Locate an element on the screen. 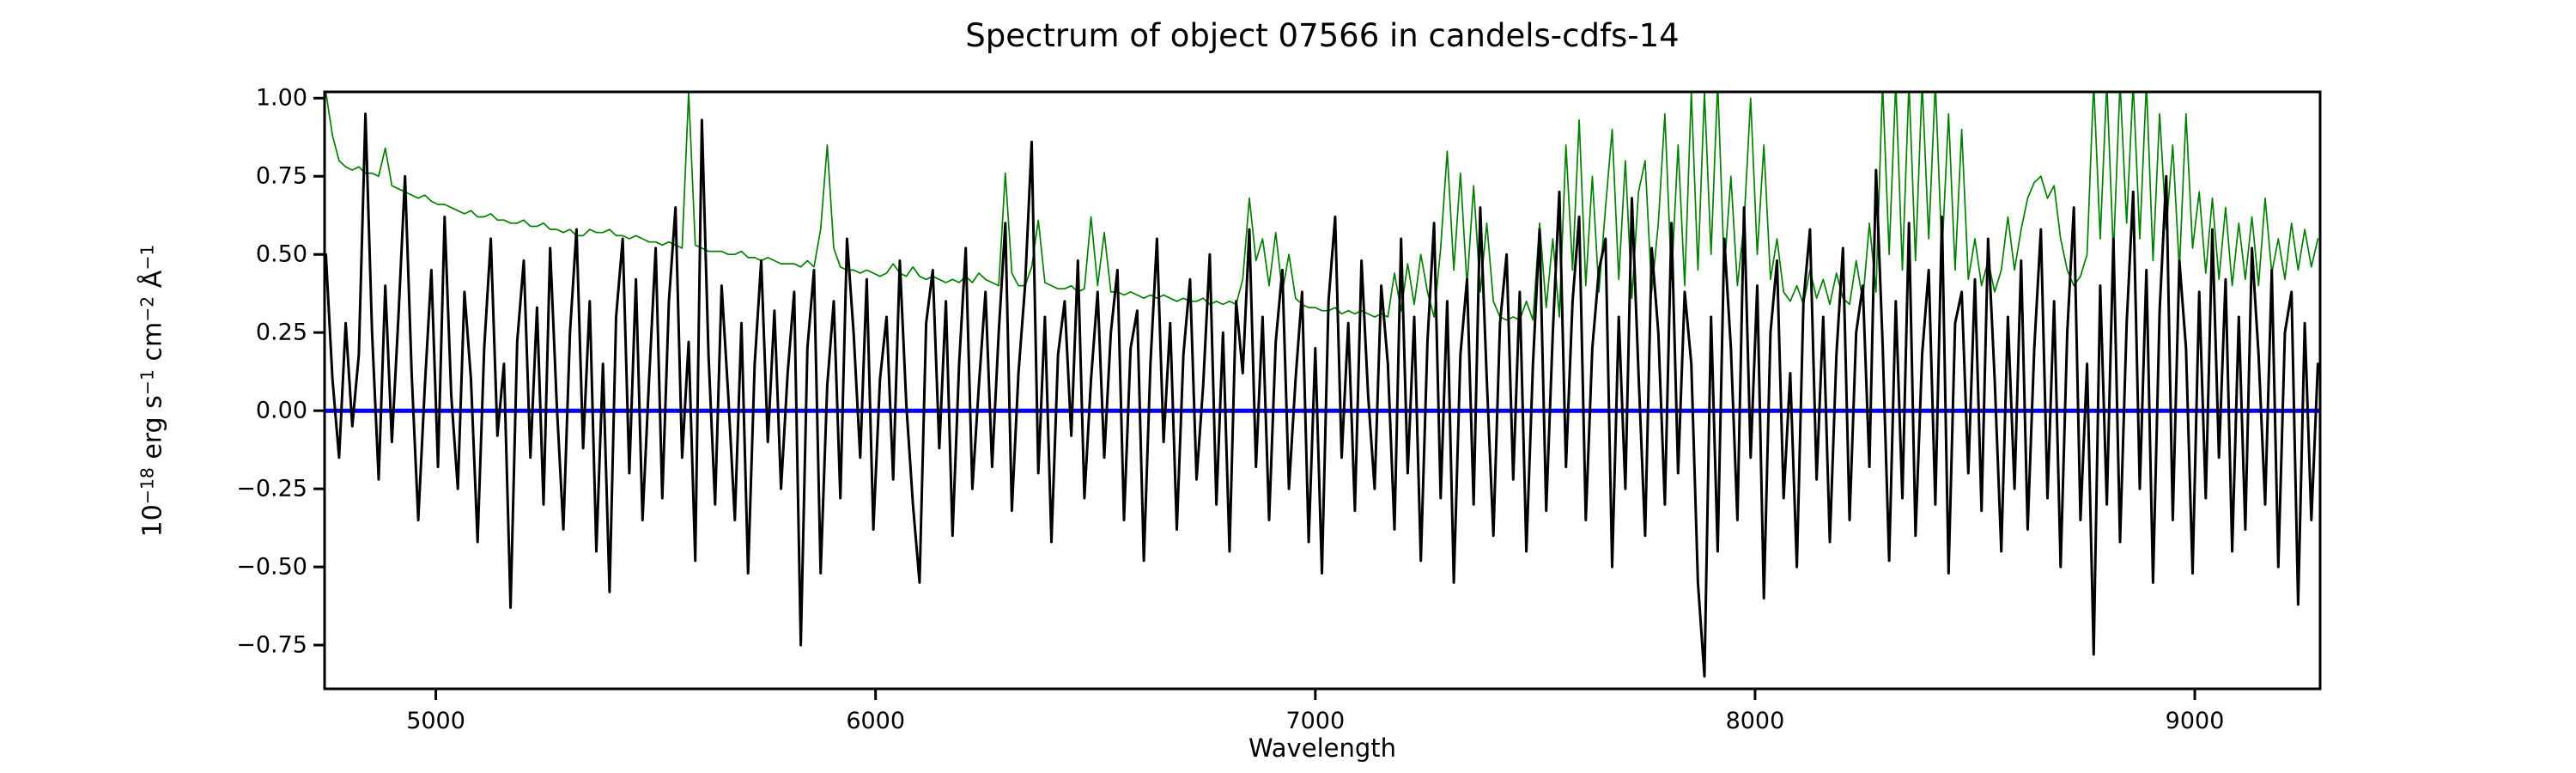 The height and width of the screenshot is (773, 2576). ylabel-exp-s: −1 is located at coordinates (148, 382).